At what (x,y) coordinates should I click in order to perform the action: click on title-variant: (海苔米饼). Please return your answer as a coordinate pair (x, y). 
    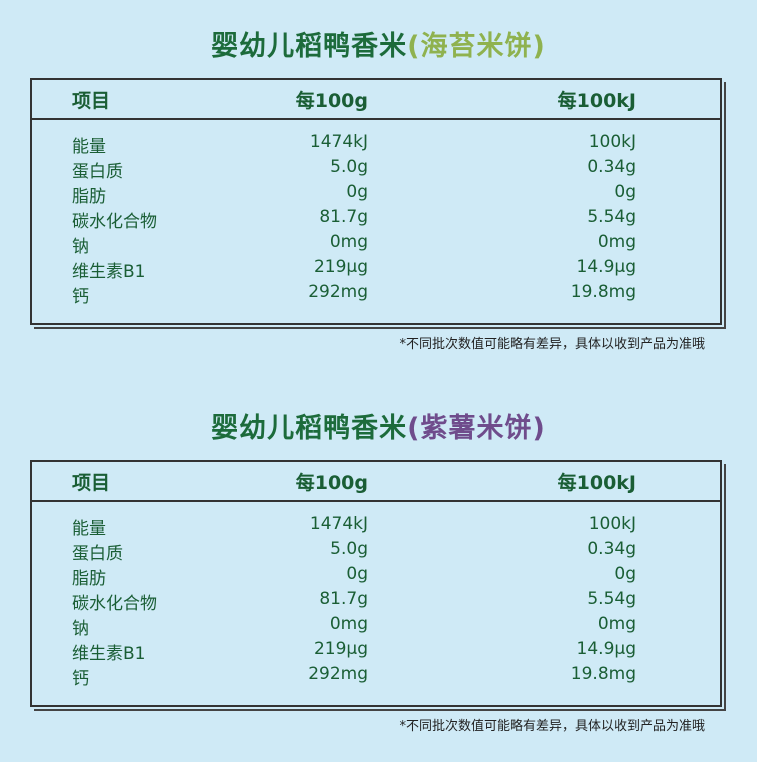
    Looking at the image, I should click on (476, 46).